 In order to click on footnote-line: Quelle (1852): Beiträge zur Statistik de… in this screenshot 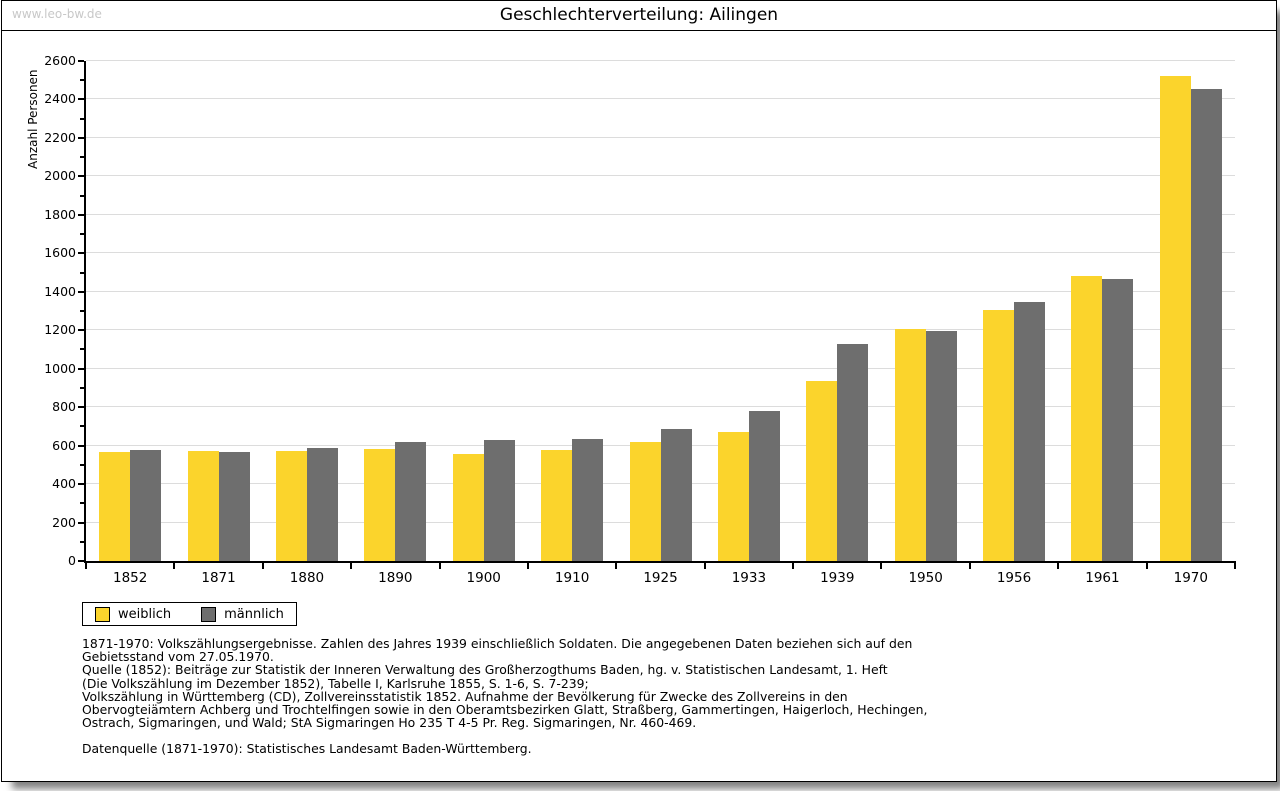, I will do `click(485, 670)`.